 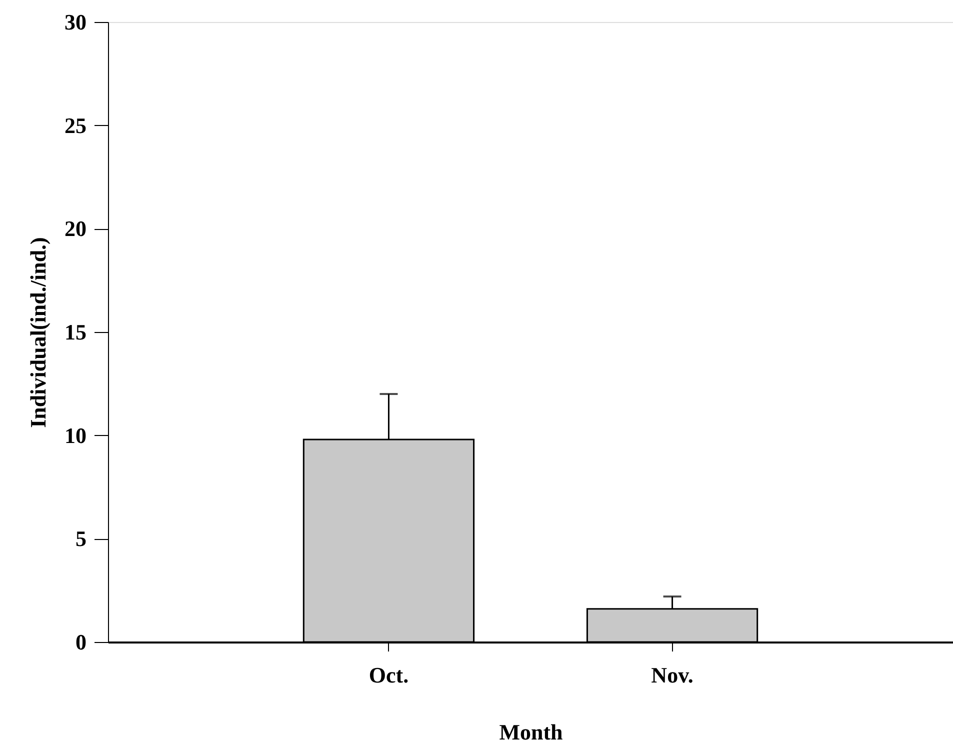 I want to click on y-tick-label: 15, so click(x=75, y=332).